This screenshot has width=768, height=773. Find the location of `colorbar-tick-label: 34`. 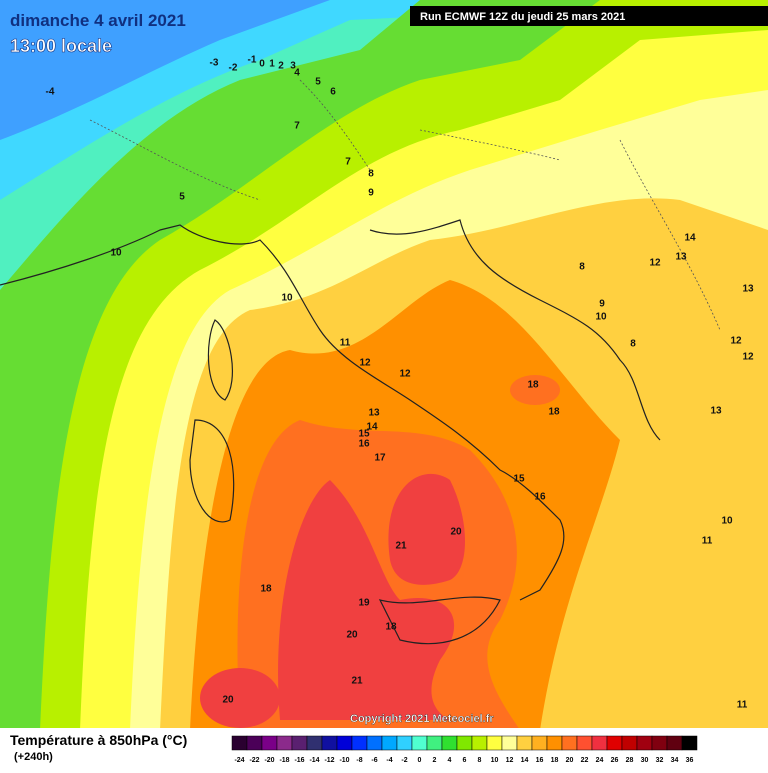

colorbar-tick-label: 34 is located at coordinates (675, 760).